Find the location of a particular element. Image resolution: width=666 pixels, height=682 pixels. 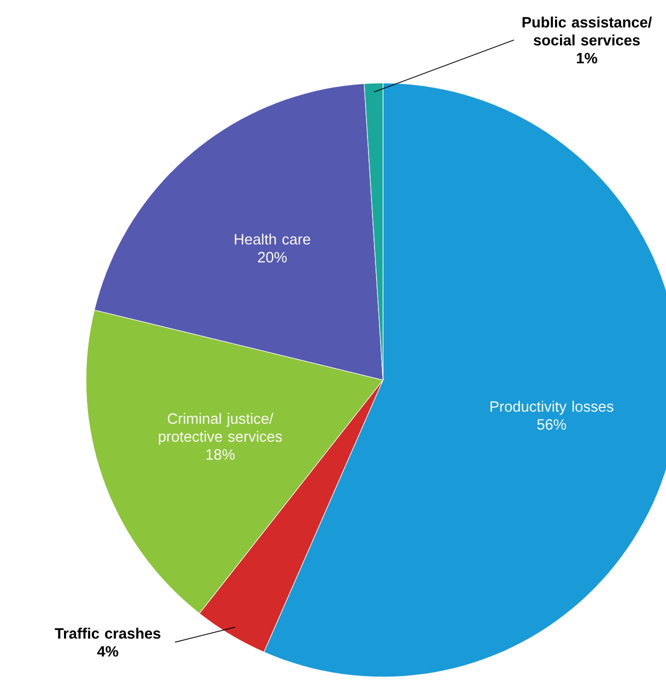

slice-label: Traffic crashes is located at coordinates (107, 633).